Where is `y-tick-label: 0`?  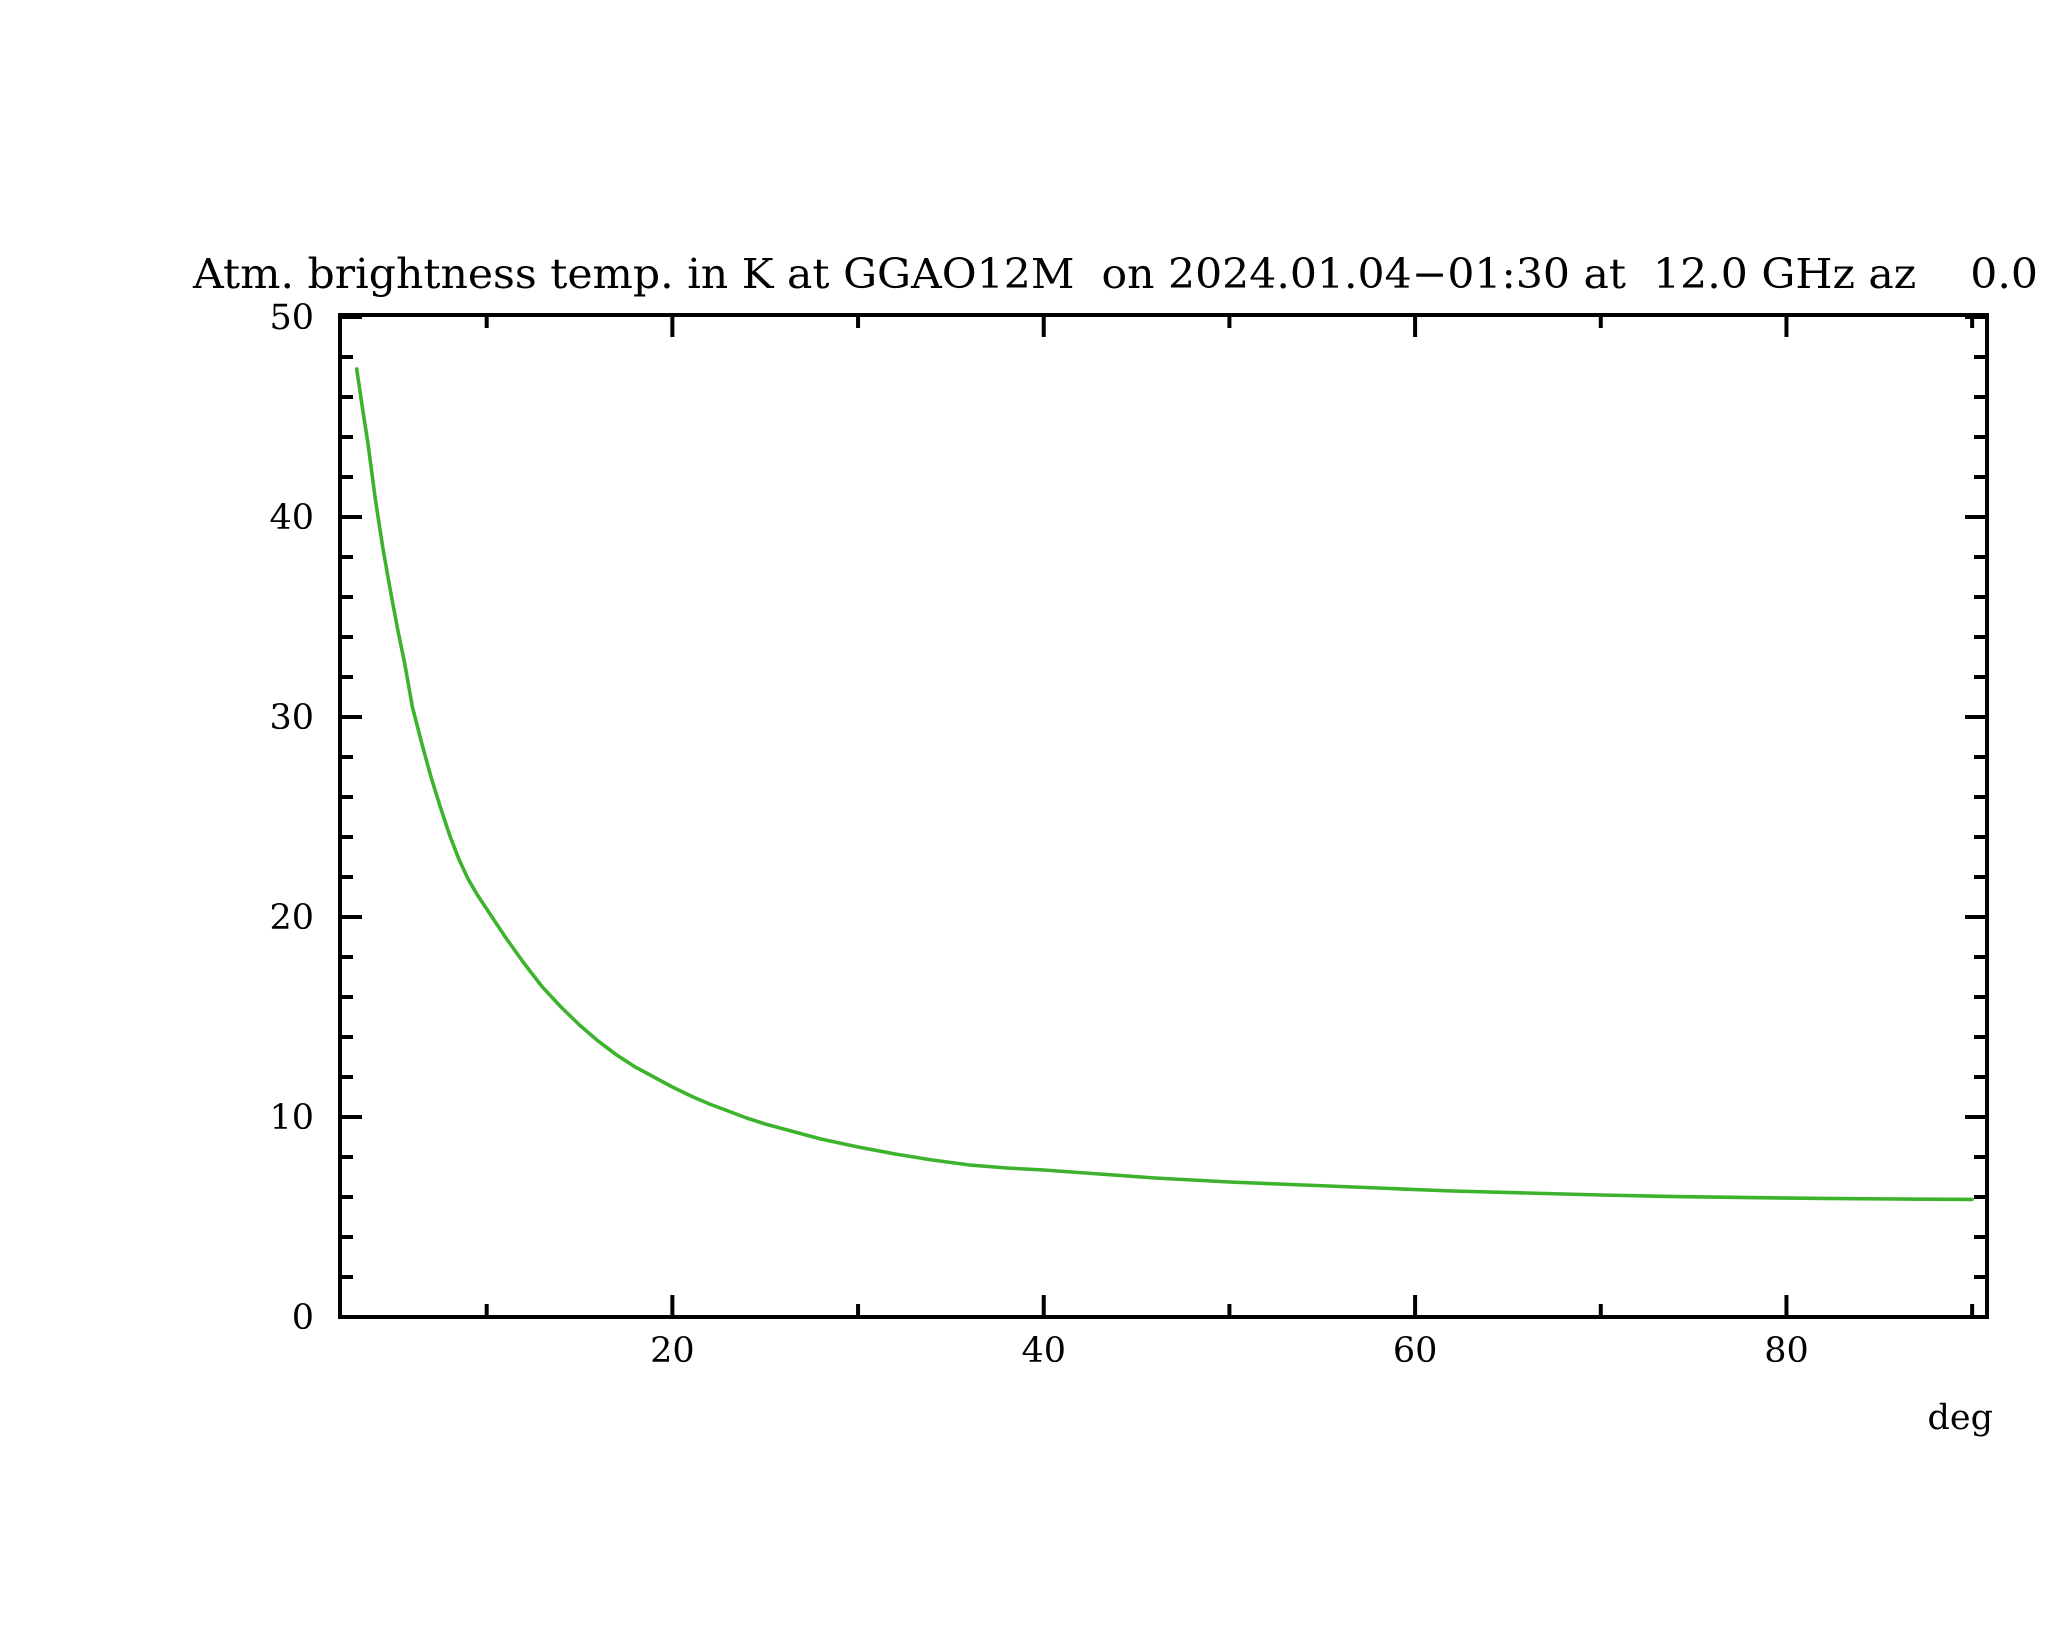
y-tick-label: 0 is located at coordinates (303, 1318).